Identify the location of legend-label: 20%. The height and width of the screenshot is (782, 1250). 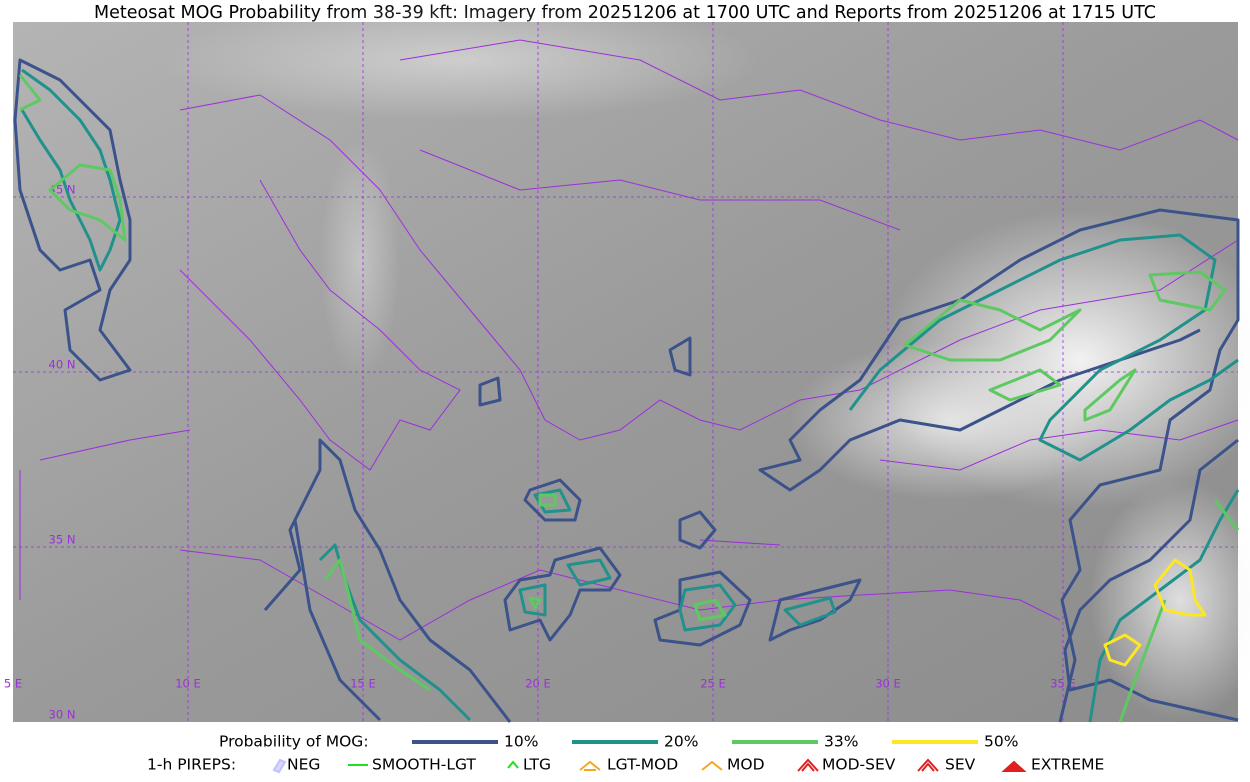
(681, 742).